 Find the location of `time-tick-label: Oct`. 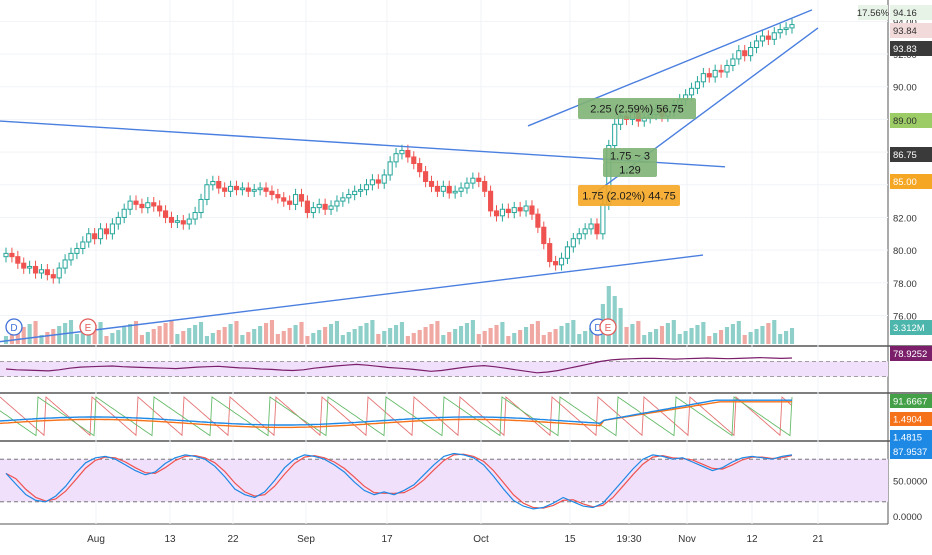

time-tick-label: Oct is located at coordinates (481, 539).